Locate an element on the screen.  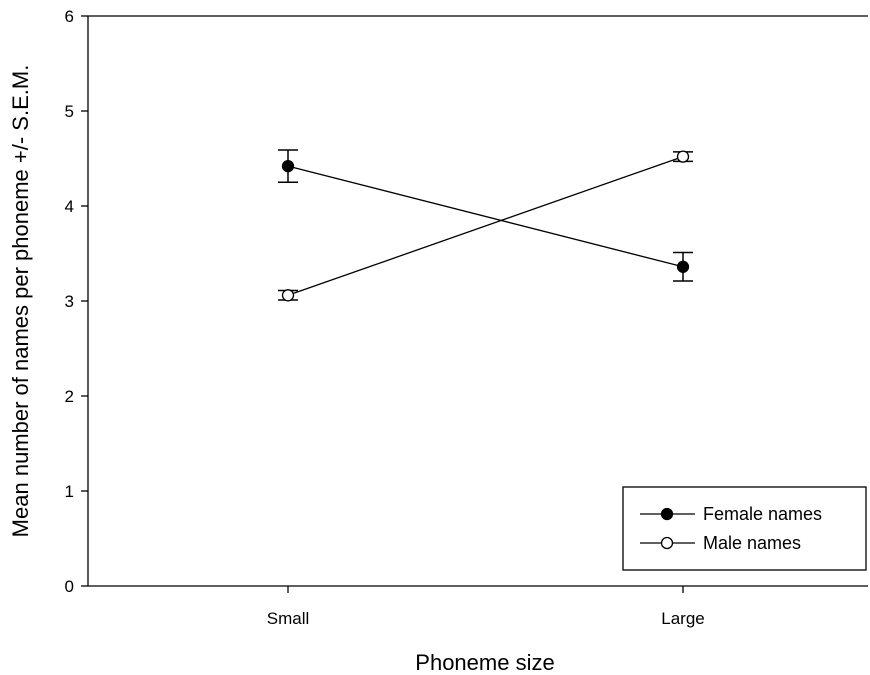
x-tick-label: Small is located at coordinates (288, 618).